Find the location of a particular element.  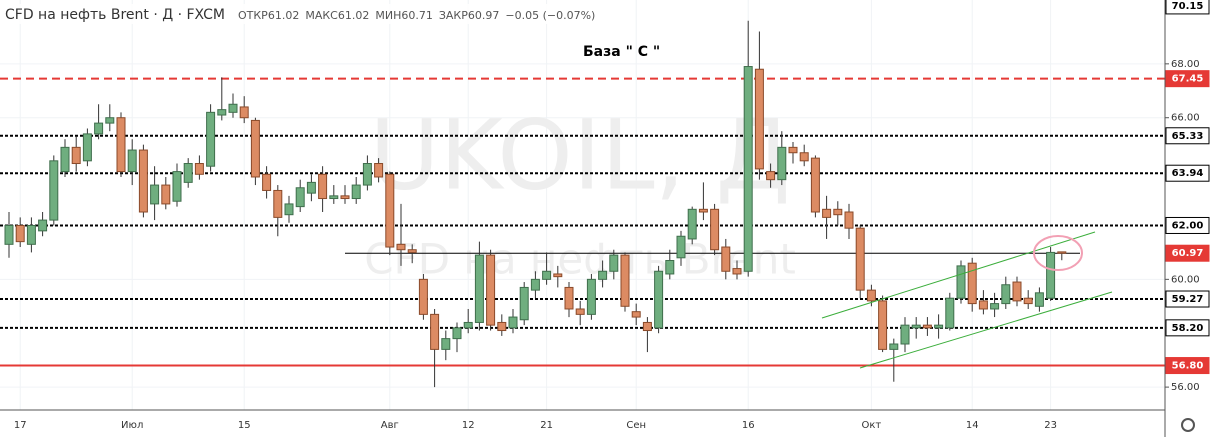

header-bg is located at coordinates (305, 14).